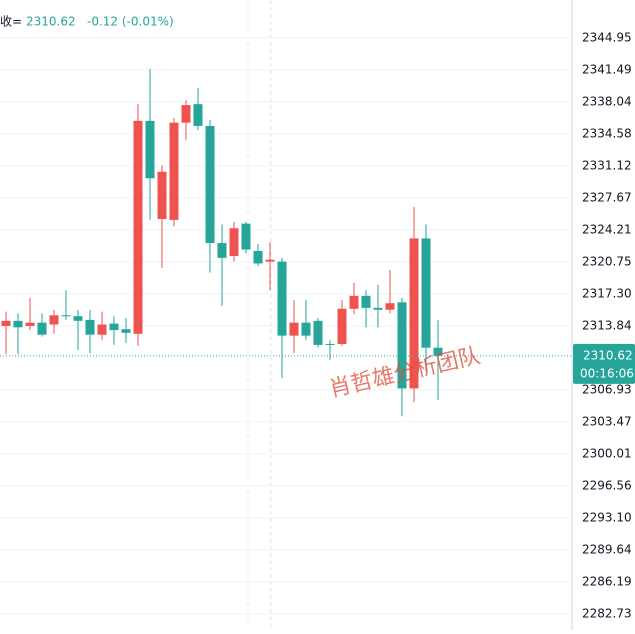  I want to click on y-tick-label: 2327.67, so click(607, 197).